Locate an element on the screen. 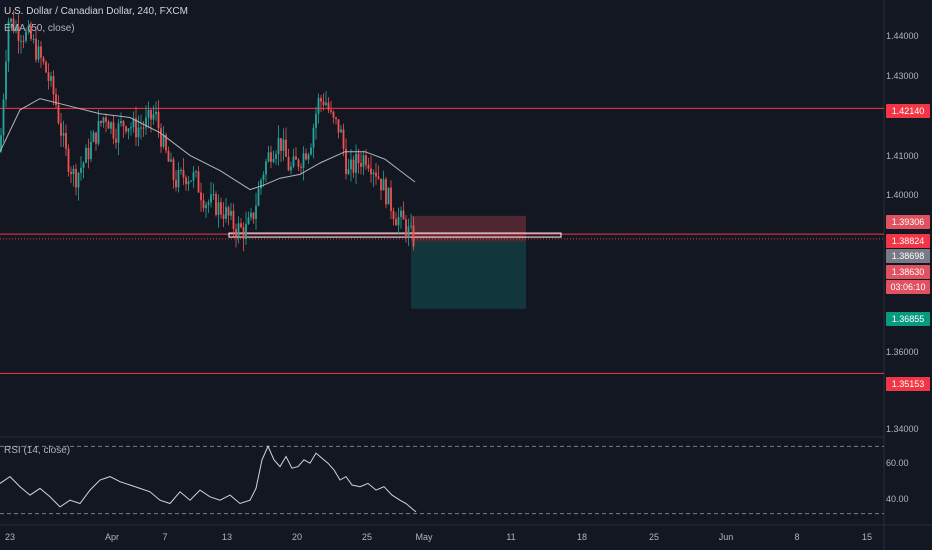 The height and width of the screenshot is (550, 932). symbol-title: U.S. Dollar / Canadian Dollar, 240, FXCM is located at coordinates (96, 11).